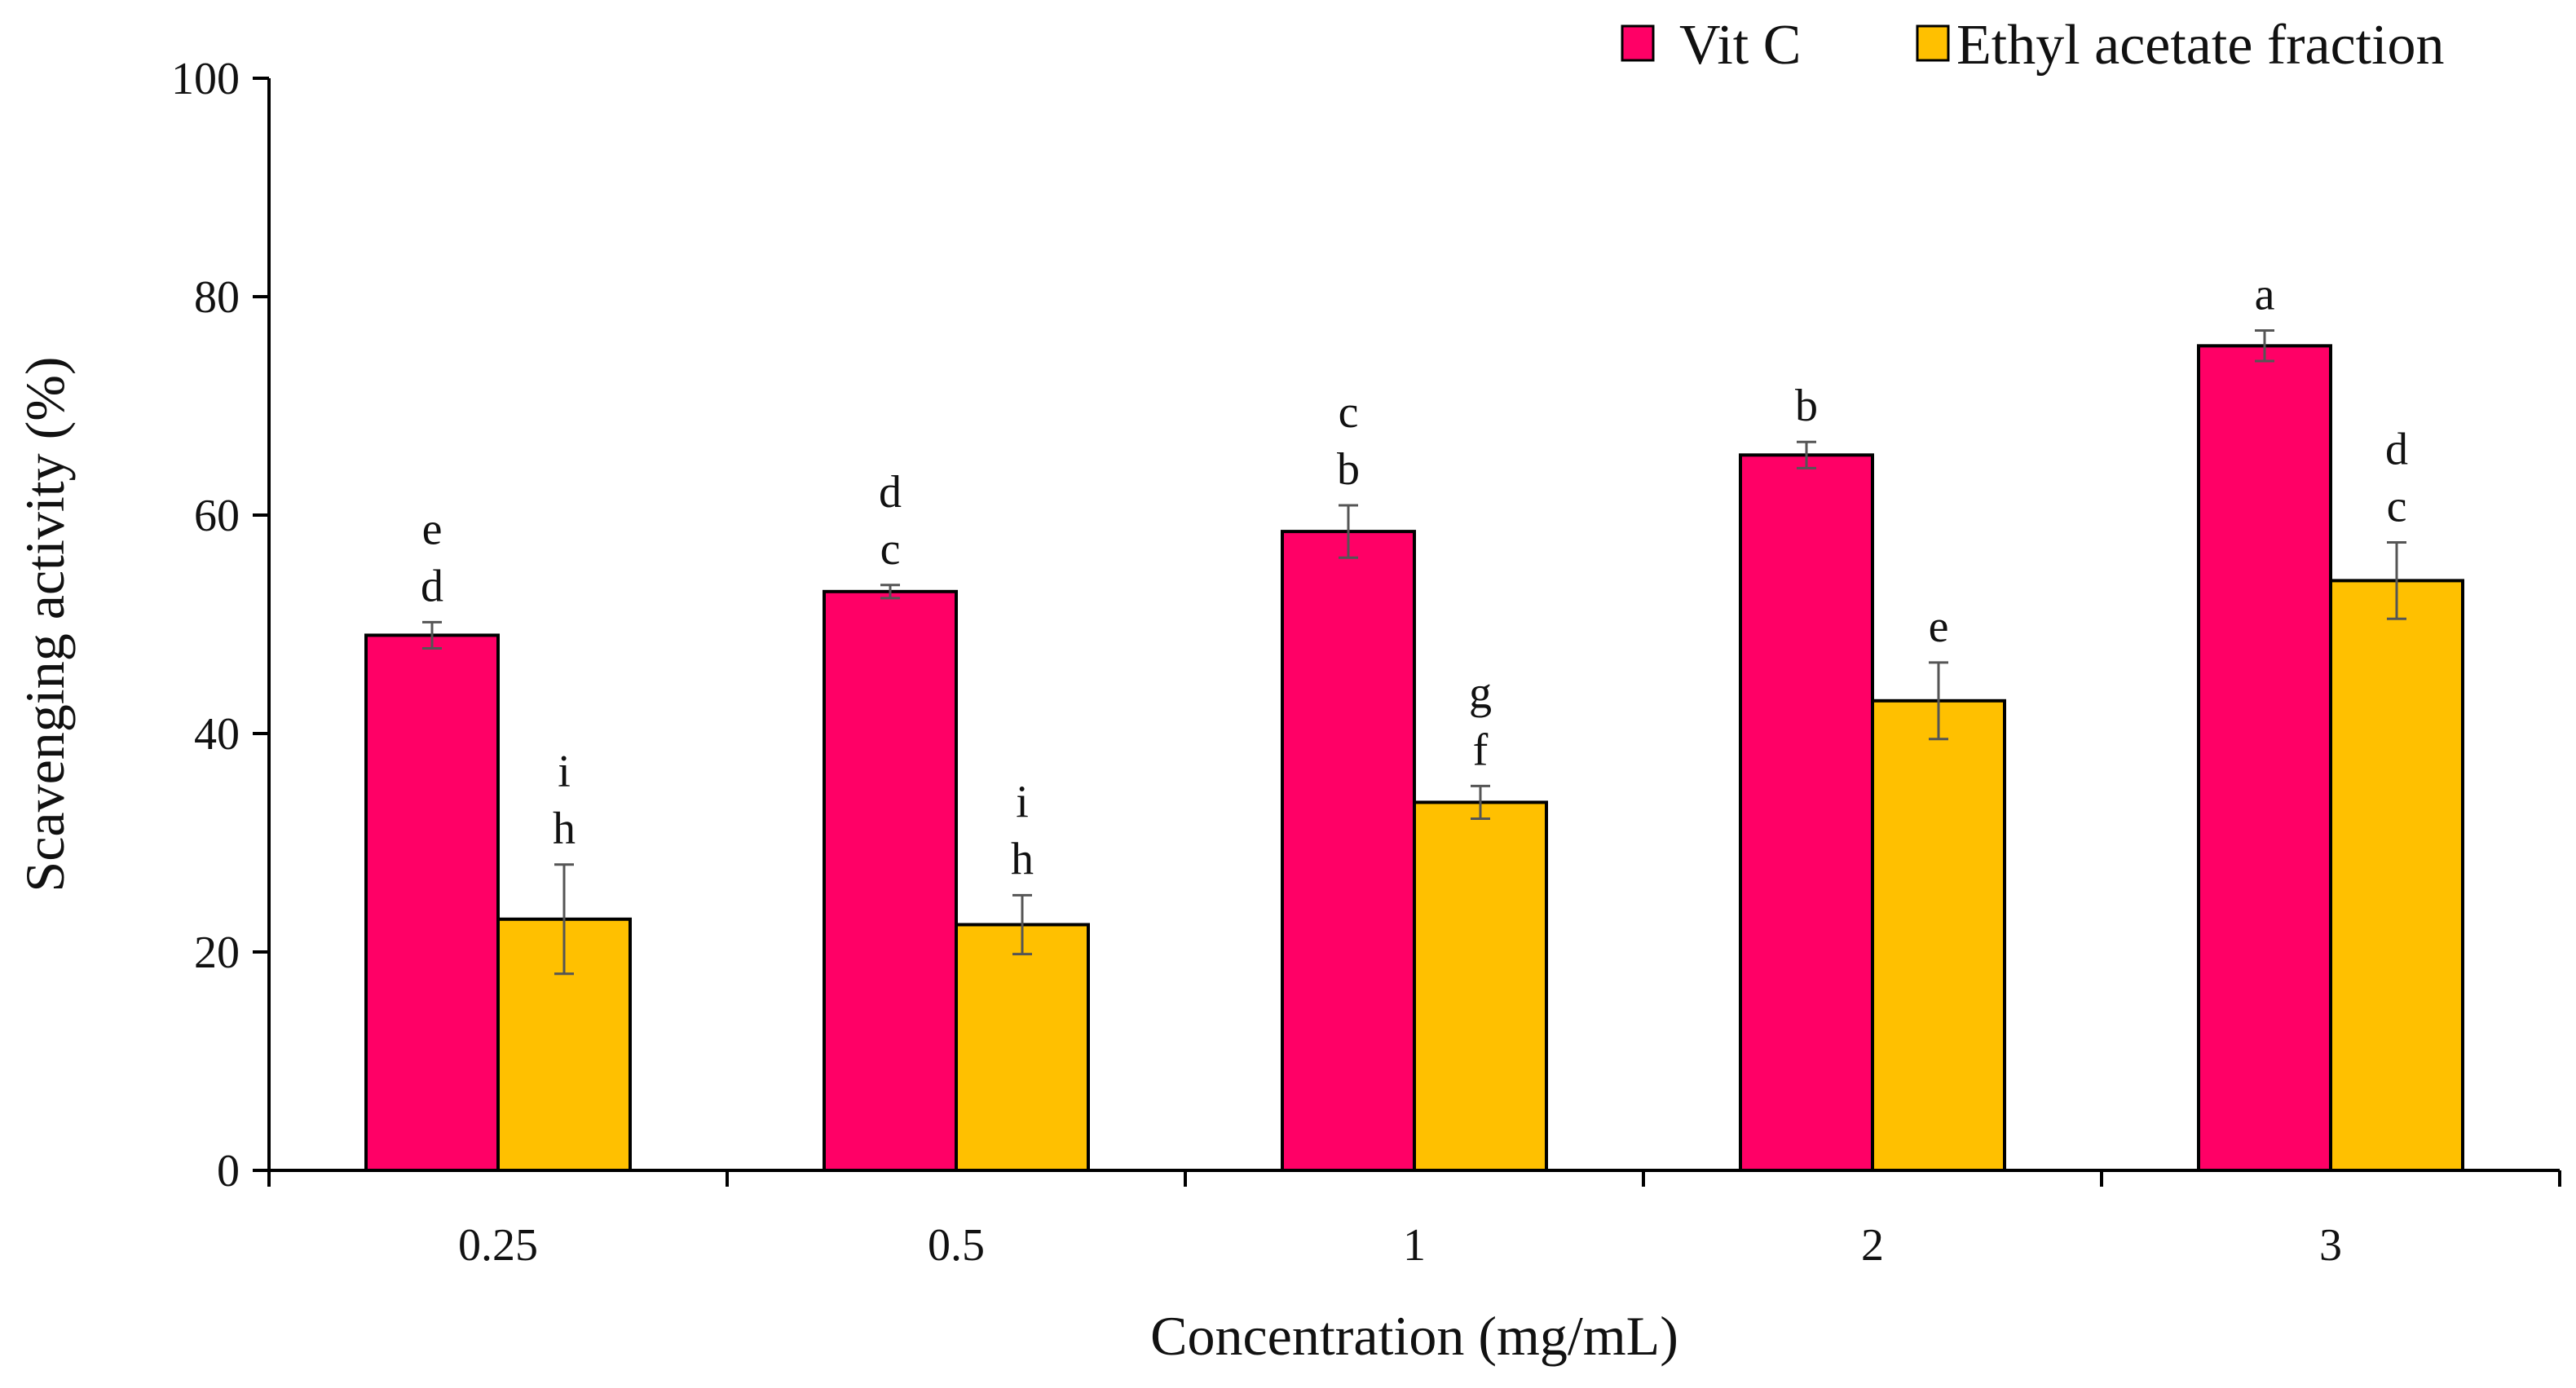 The image size is (2576, 1388). I want to click on x-tick-label: 1, so click(1414, 1245).